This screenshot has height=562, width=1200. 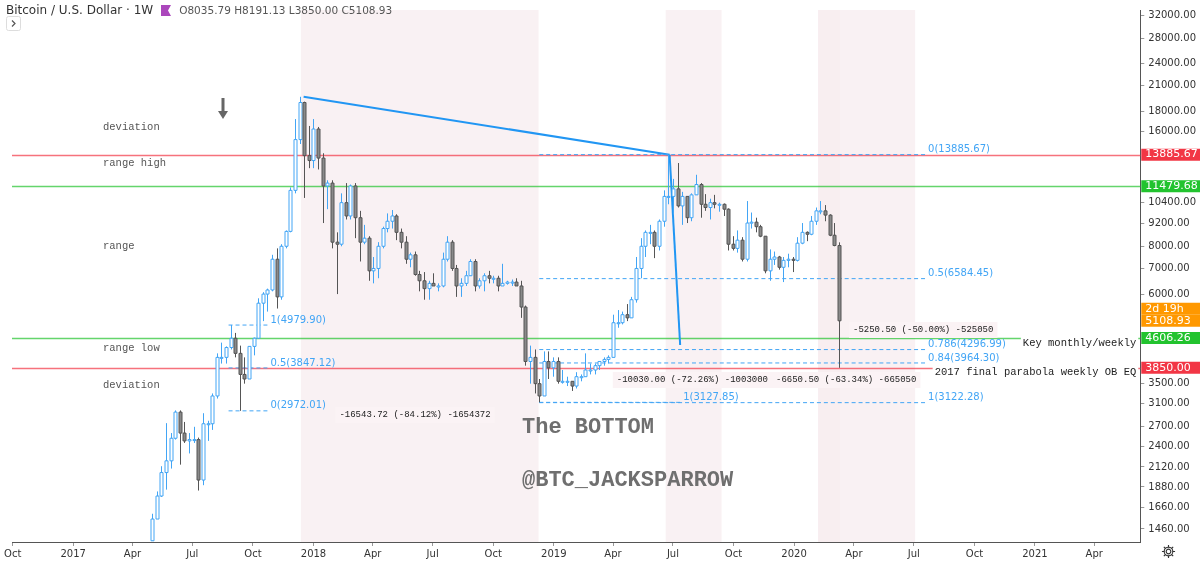 I want to click on x-tick-label: 2018, so click(x=313, y=553).